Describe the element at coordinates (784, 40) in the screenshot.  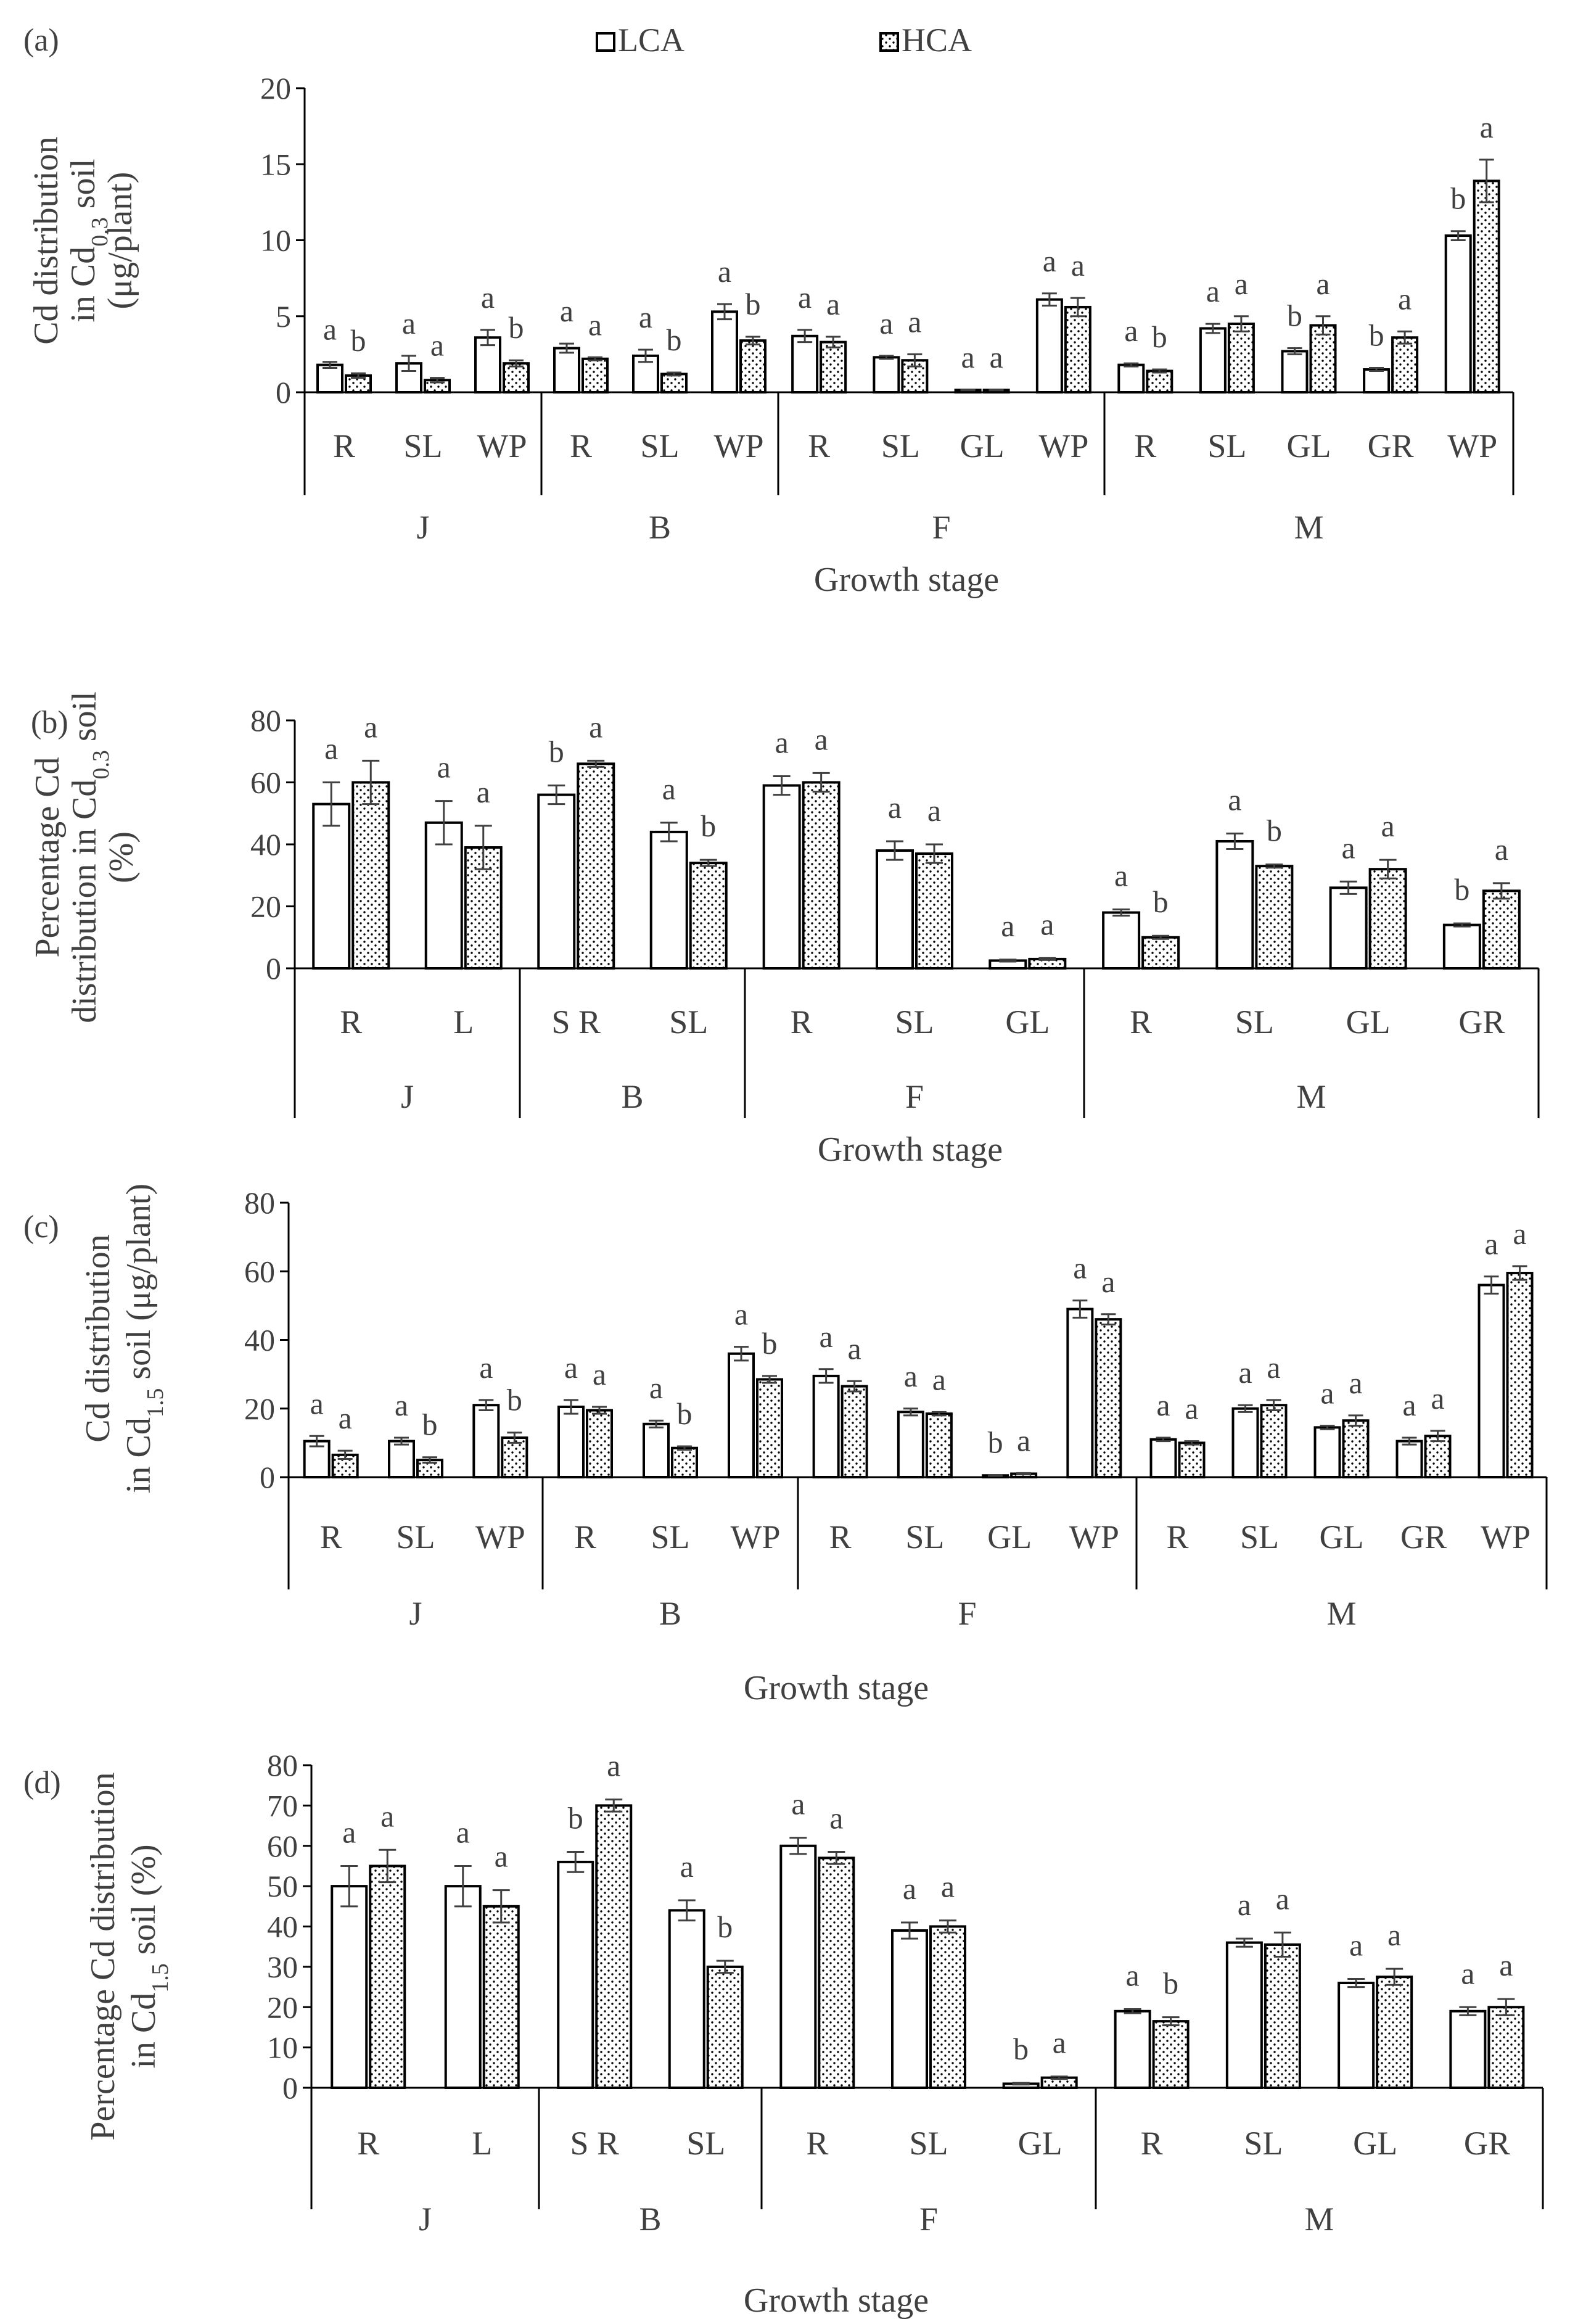
I see `legend: LCA HCA` at that location.